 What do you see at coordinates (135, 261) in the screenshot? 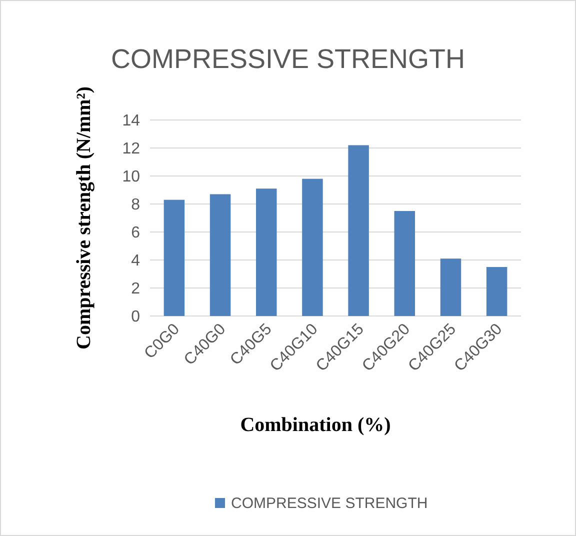
I see `y-tick-label: 4` at bounding box center [135, 261].